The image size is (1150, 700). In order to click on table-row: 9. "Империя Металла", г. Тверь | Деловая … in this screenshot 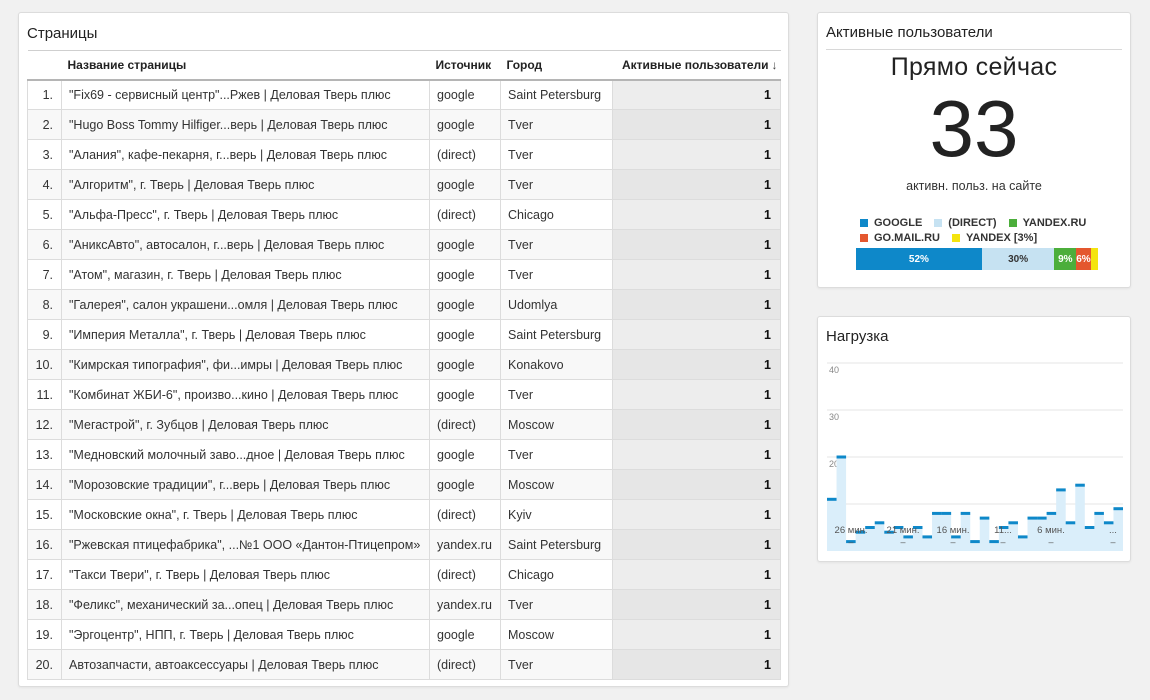, I will do `click(404, 334)`.